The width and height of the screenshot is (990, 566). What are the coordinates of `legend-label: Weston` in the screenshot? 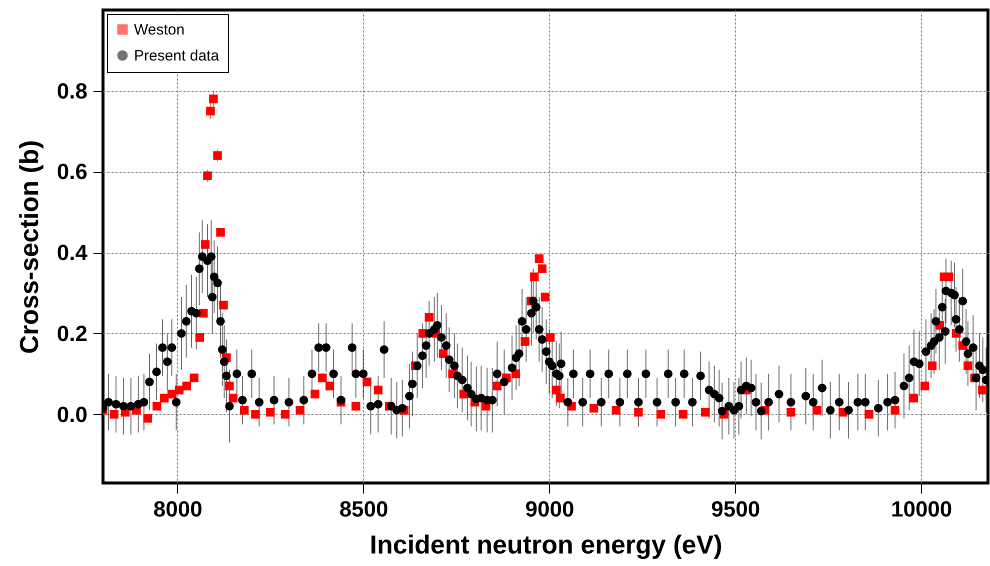 It's located at (159, 30).